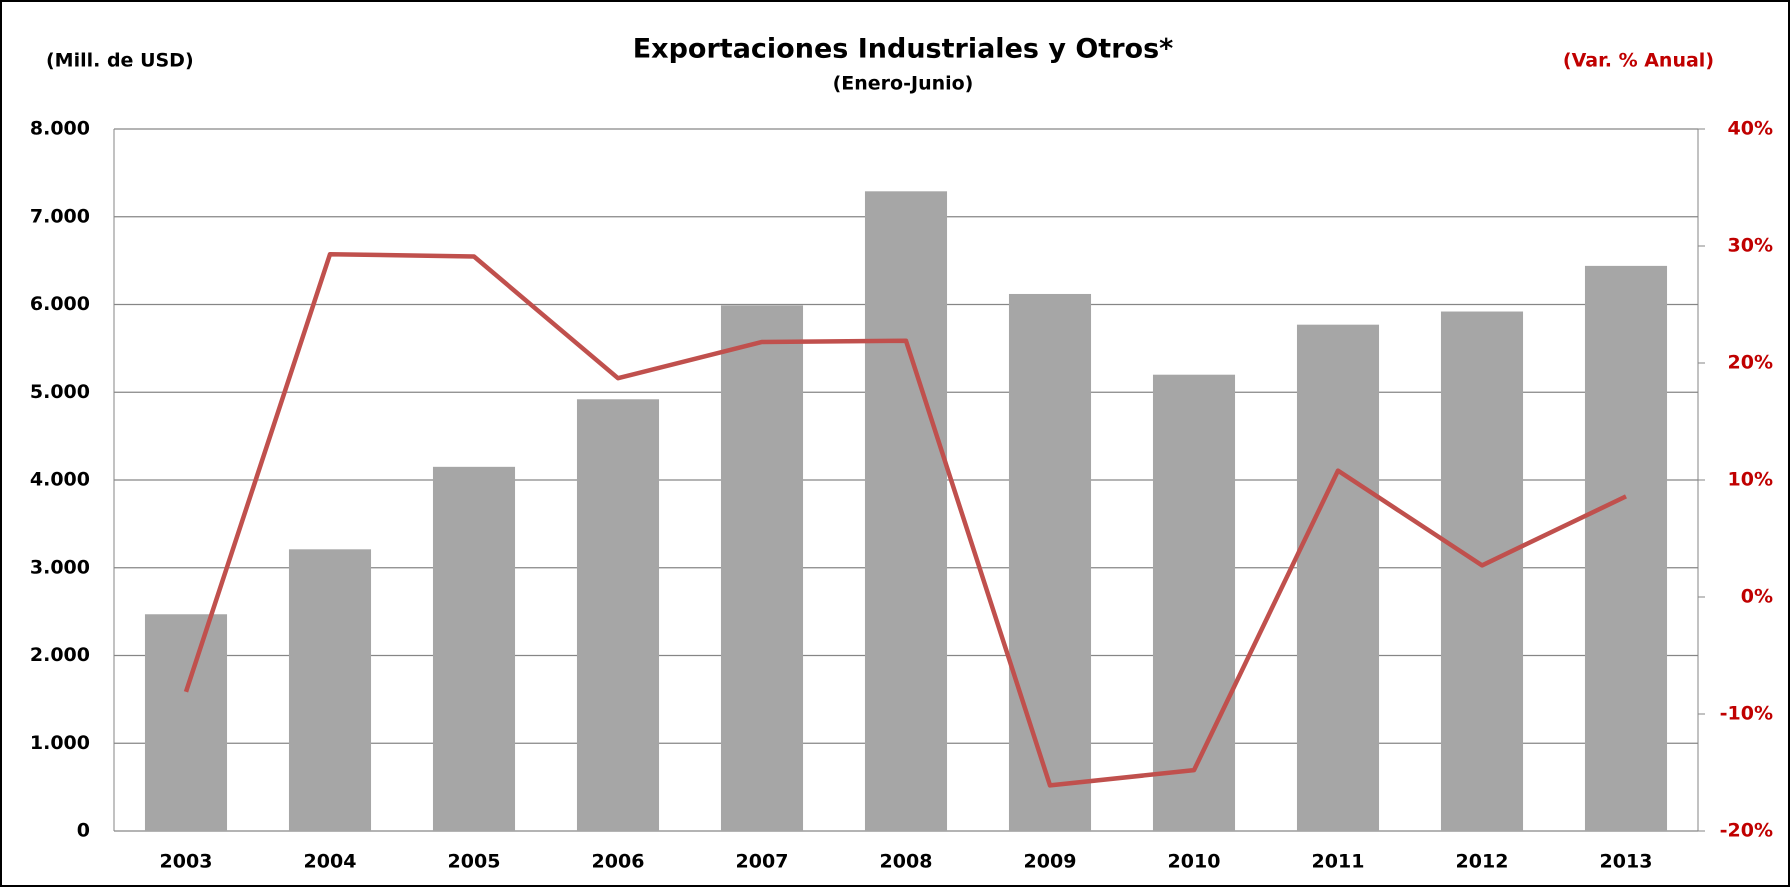 The height and width of the screenshot is (887, 1790). What do you see at coordinates (903, 84) in the screenshot?
I see `chart-subtitle: (Enero-Junio)` at bounding box center [903, 84].